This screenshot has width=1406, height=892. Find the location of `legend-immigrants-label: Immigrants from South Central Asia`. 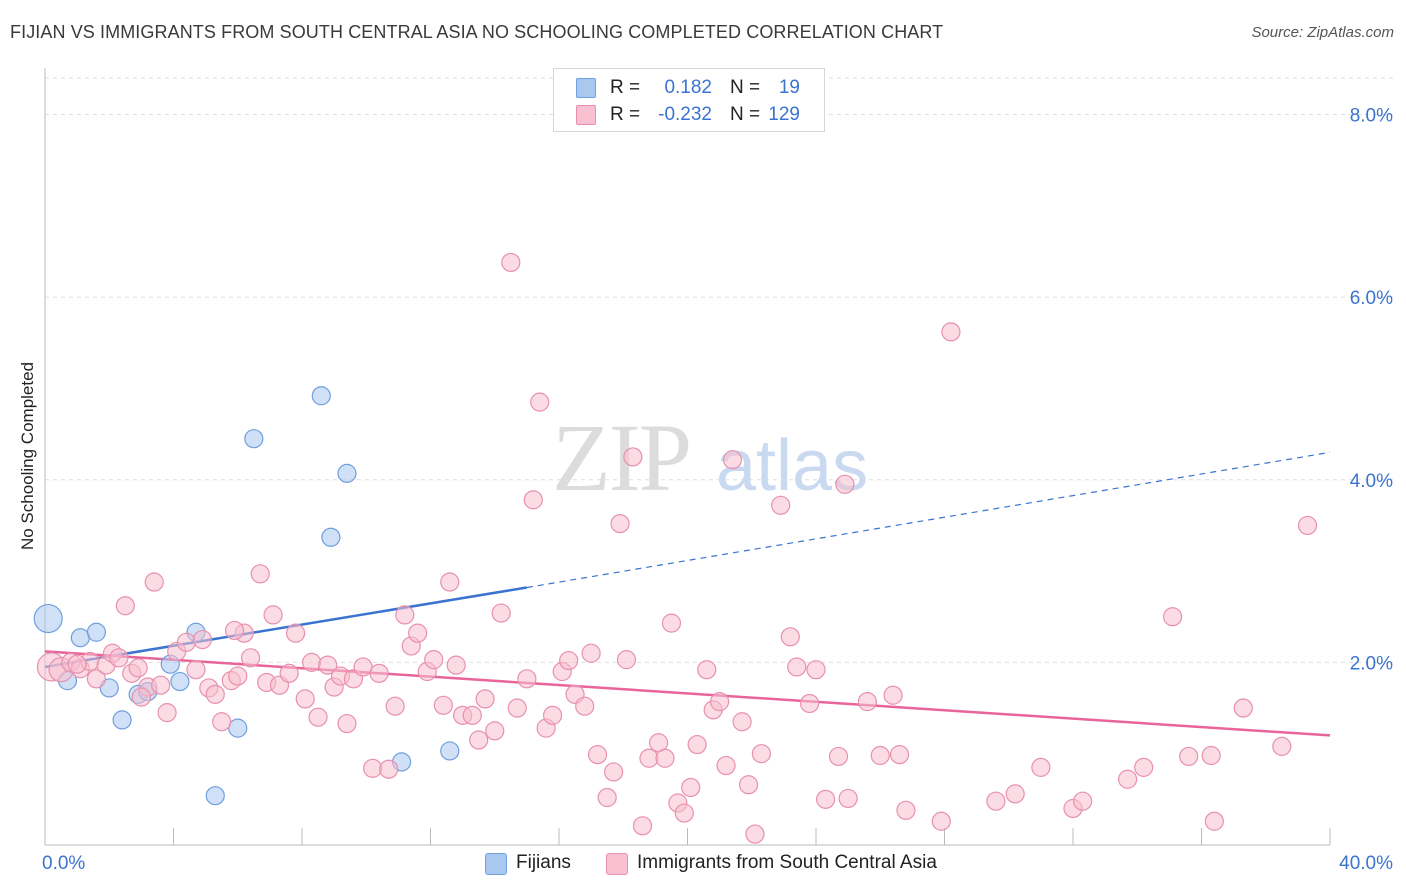

legend-immigrants-label: Immigrants from South Central Asia is located at coordinates (787, 862).